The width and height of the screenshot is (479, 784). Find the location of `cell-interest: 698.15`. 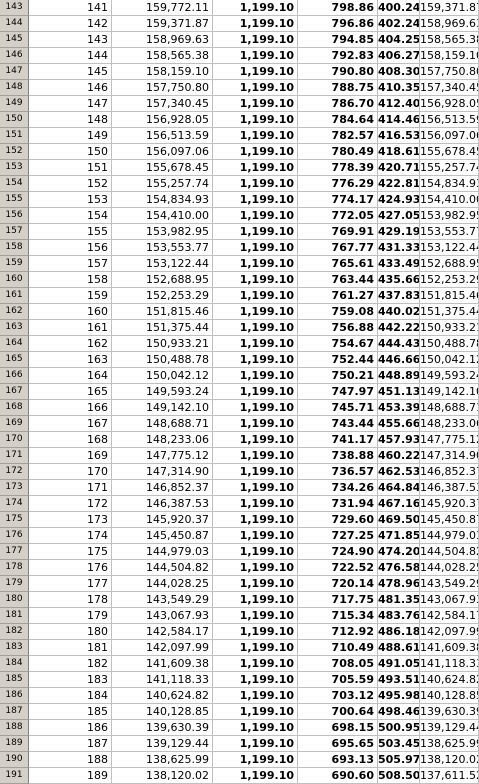

cell-interest: 698.15 is located at coordinates (338, 728).